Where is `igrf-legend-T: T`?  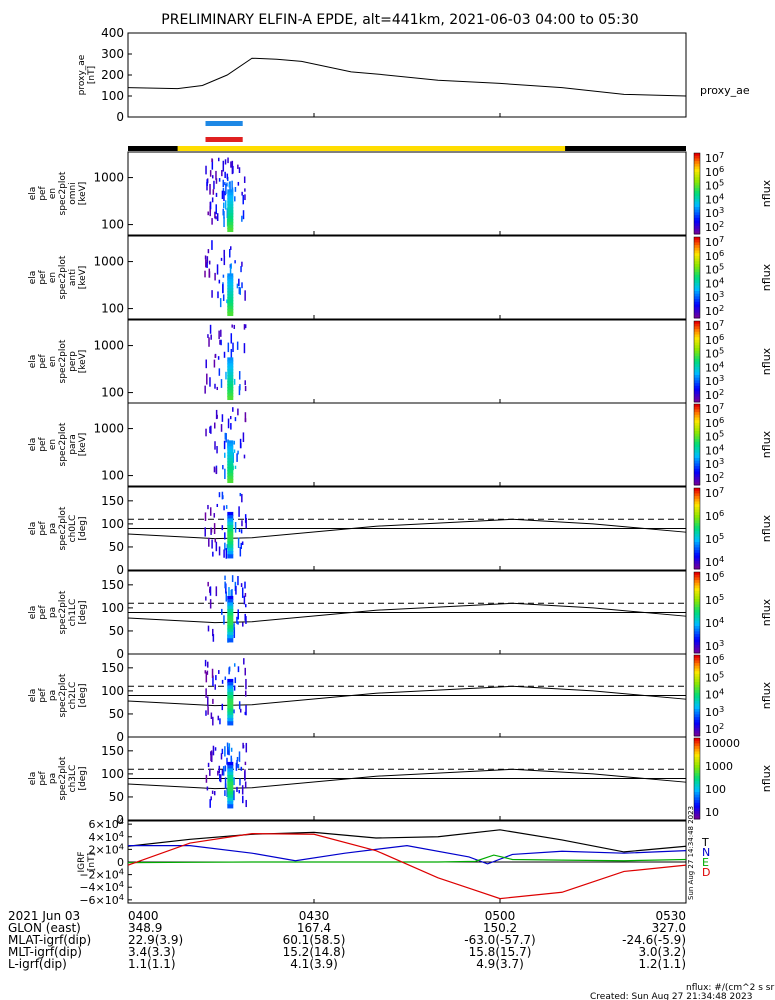 igrf-legend-T: T is located at coordinates (705, 842).